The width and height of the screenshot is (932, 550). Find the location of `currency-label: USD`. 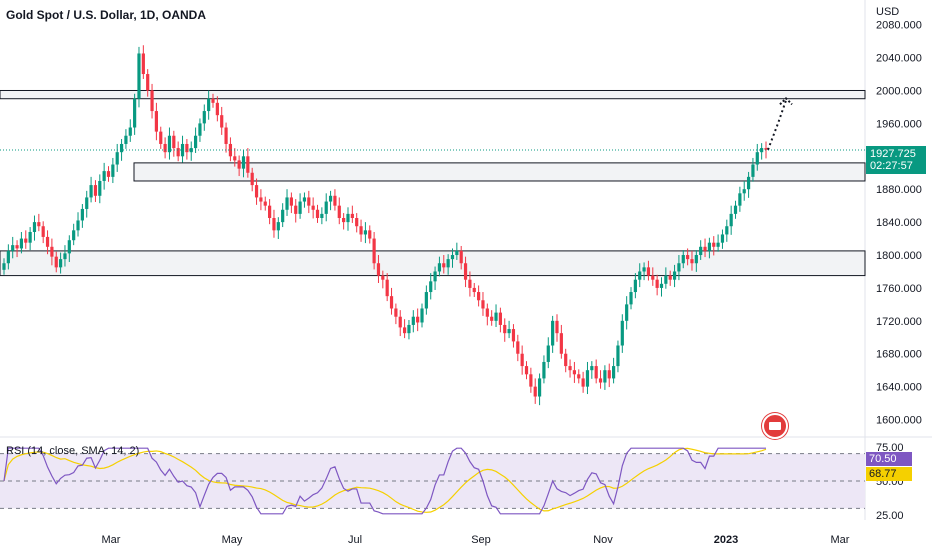

currency-label: USD is located at coordinates (888, 12).